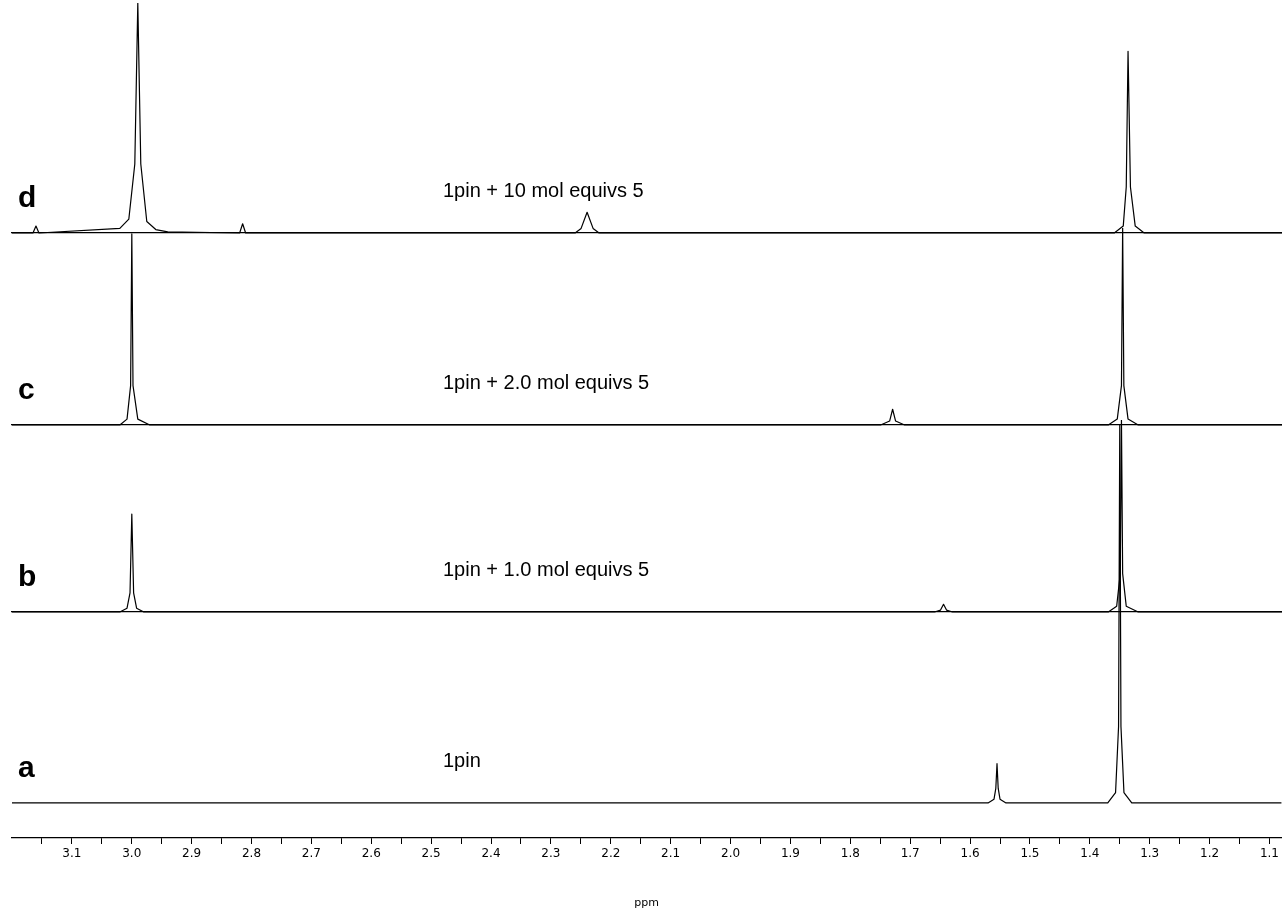 The height and width of the screenshot is (910, 1282). Describe the element at coordinates (1090, 853) in the screenshot. I see `x-tick-label: 1.4` at that location.